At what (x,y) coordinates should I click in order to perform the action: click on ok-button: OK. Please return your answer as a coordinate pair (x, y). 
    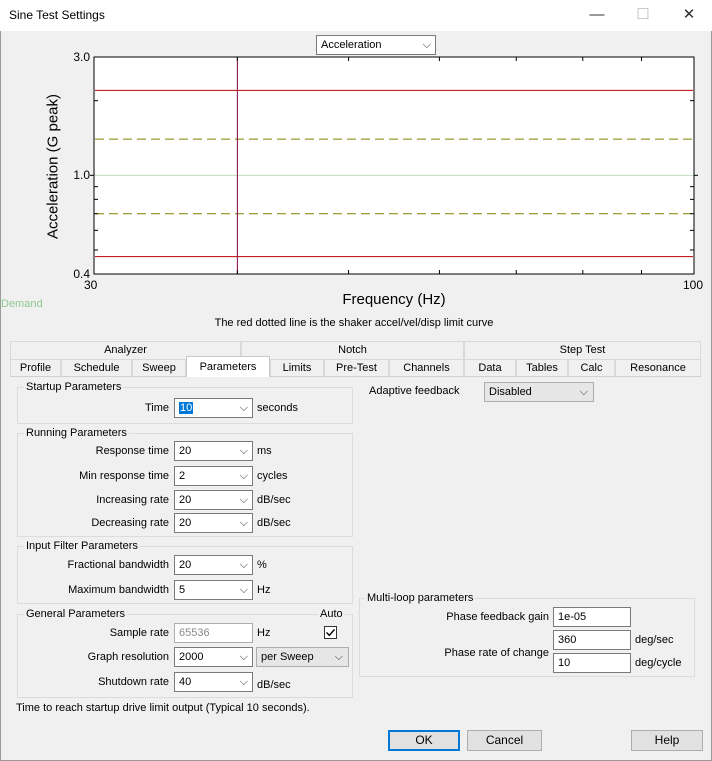
    Looking at the image, I should click on (424, 740).